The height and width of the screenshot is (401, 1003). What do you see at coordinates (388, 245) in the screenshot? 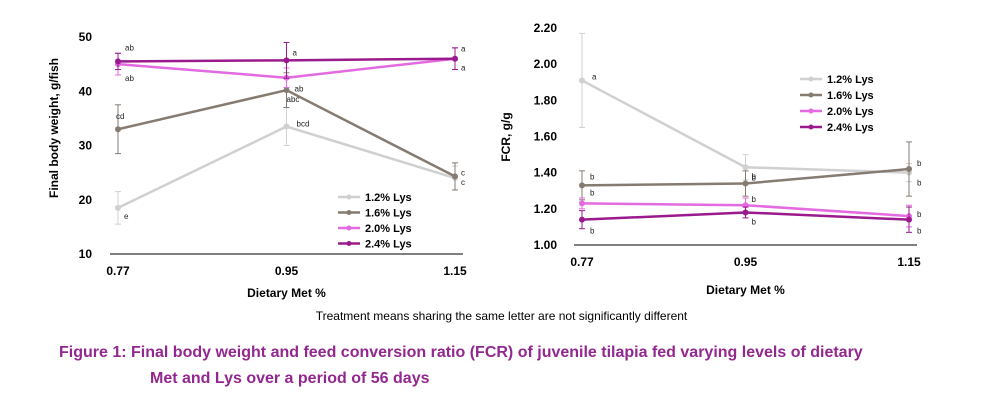
I see `weight-legend-label: 2.4% Lys` at bounding box center [388, 245].